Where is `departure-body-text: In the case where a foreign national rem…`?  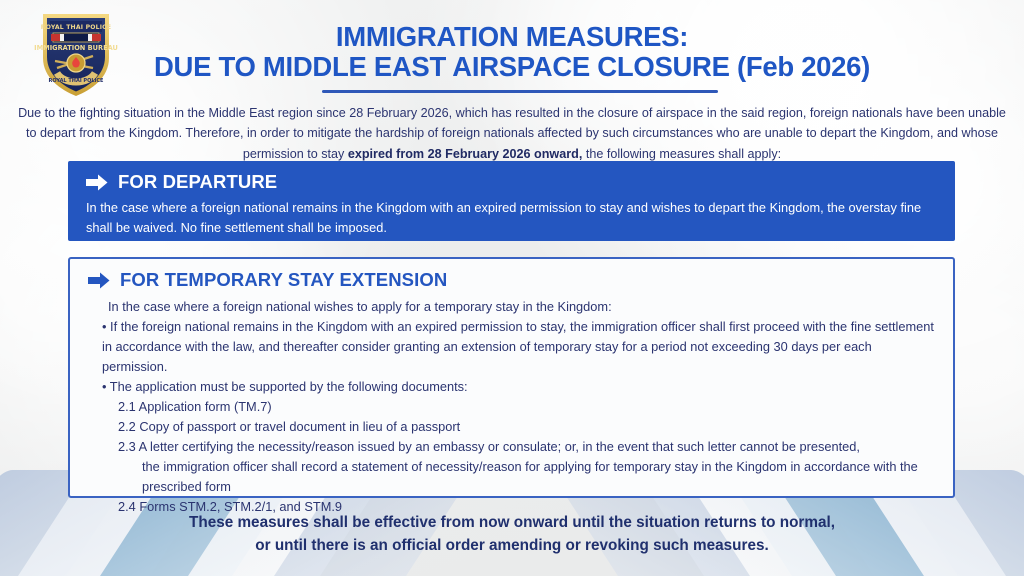 departure-body-text: In the case where a foreign national rem… is located at coordinates (504, 217).